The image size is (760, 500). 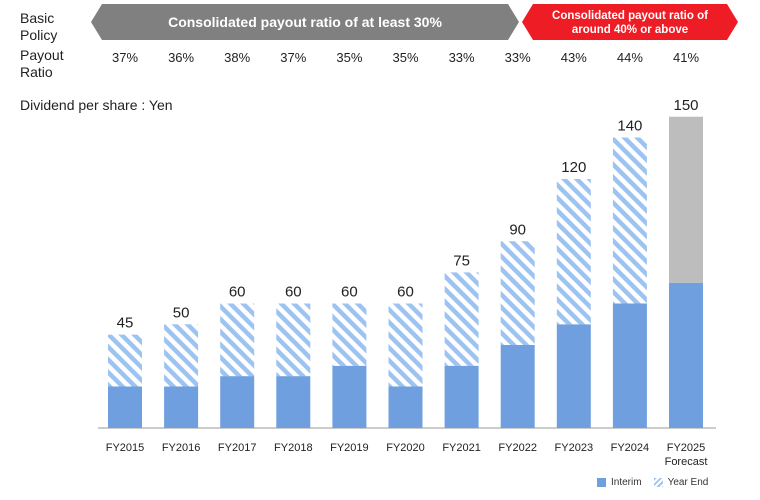 What do you see at coordinates (517, 448) in the screenshot?
I see `x-tick-label: FY2022` at bounding box center [517, 448].